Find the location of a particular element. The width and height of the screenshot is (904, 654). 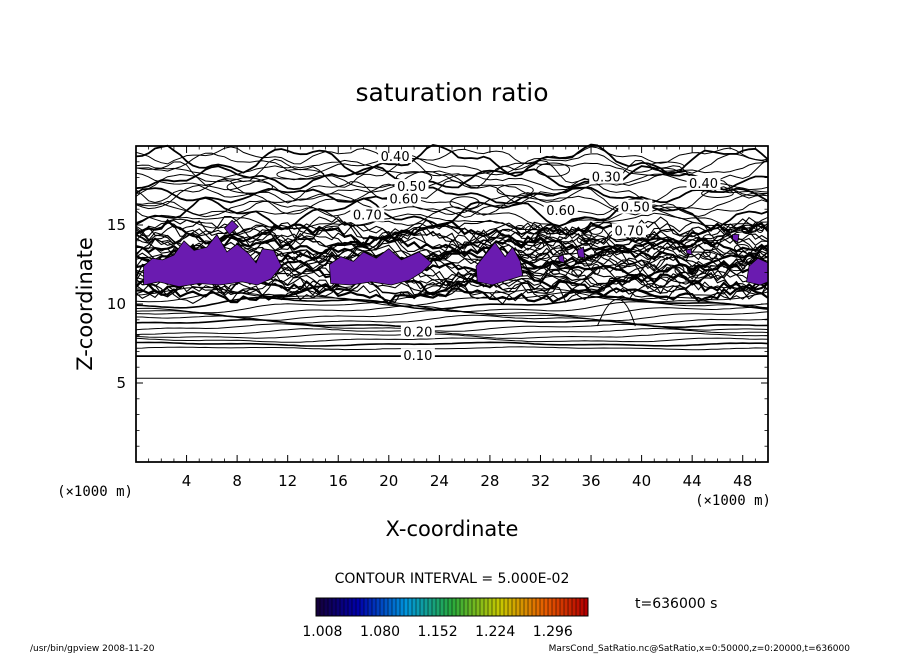

colorbar-tick-label: 1.152 is located at coordinates (438, 632).